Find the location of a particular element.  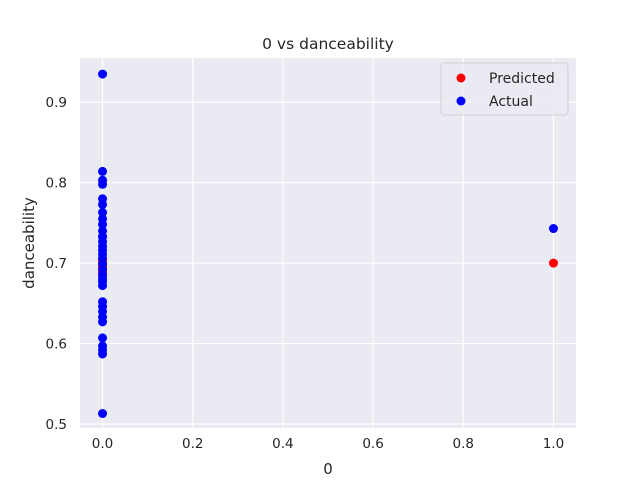

x-tick-label: 0.2 is located at coordinates (192, 444).